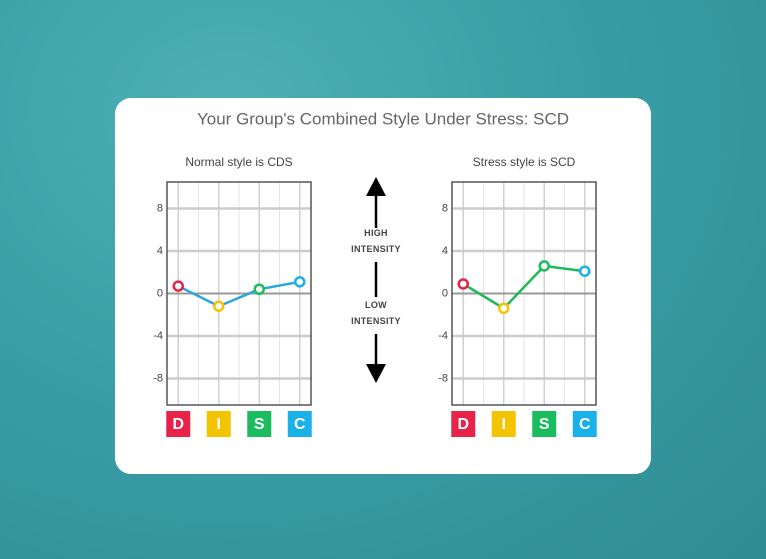 The image size is (766, 559). I want to click on high-intensity-label: HIGH INTENSITY, so click(376, 241).